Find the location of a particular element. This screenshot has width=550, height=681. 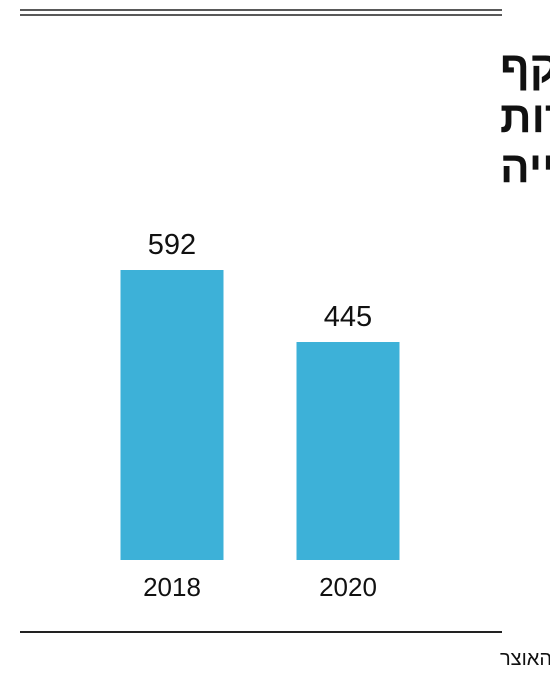

source-note: מקור: דוח הממונה על השכר במשרד האוצר is located at coordinates (525, 659).